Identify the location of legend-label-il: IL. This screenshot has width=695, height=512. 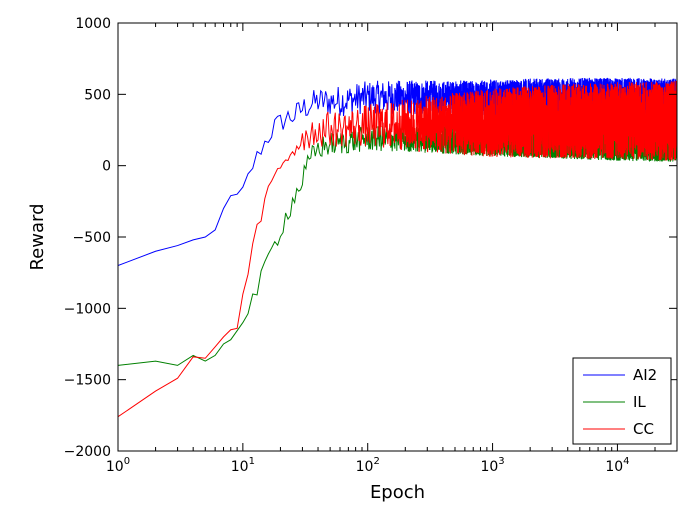
(639, 402).